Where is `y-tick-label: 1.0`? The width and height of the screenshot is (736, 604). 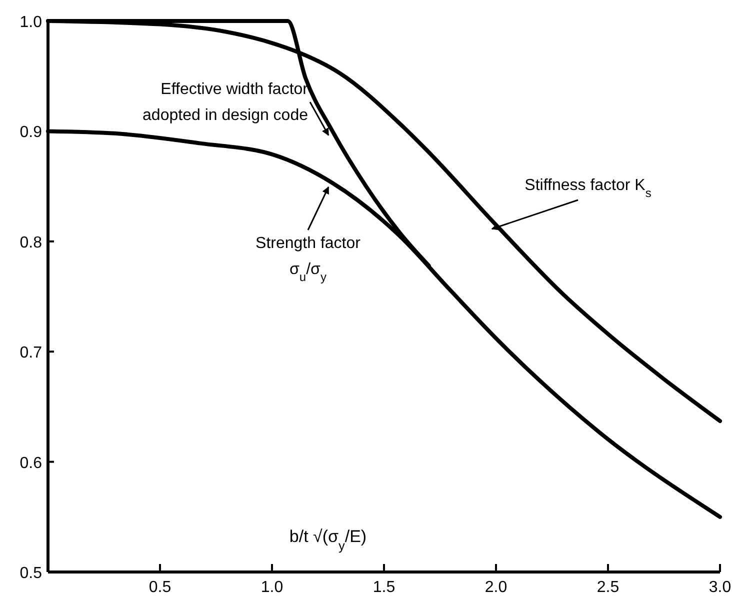 y-tick-label: 1.0 is located at coordinates (31, 22).